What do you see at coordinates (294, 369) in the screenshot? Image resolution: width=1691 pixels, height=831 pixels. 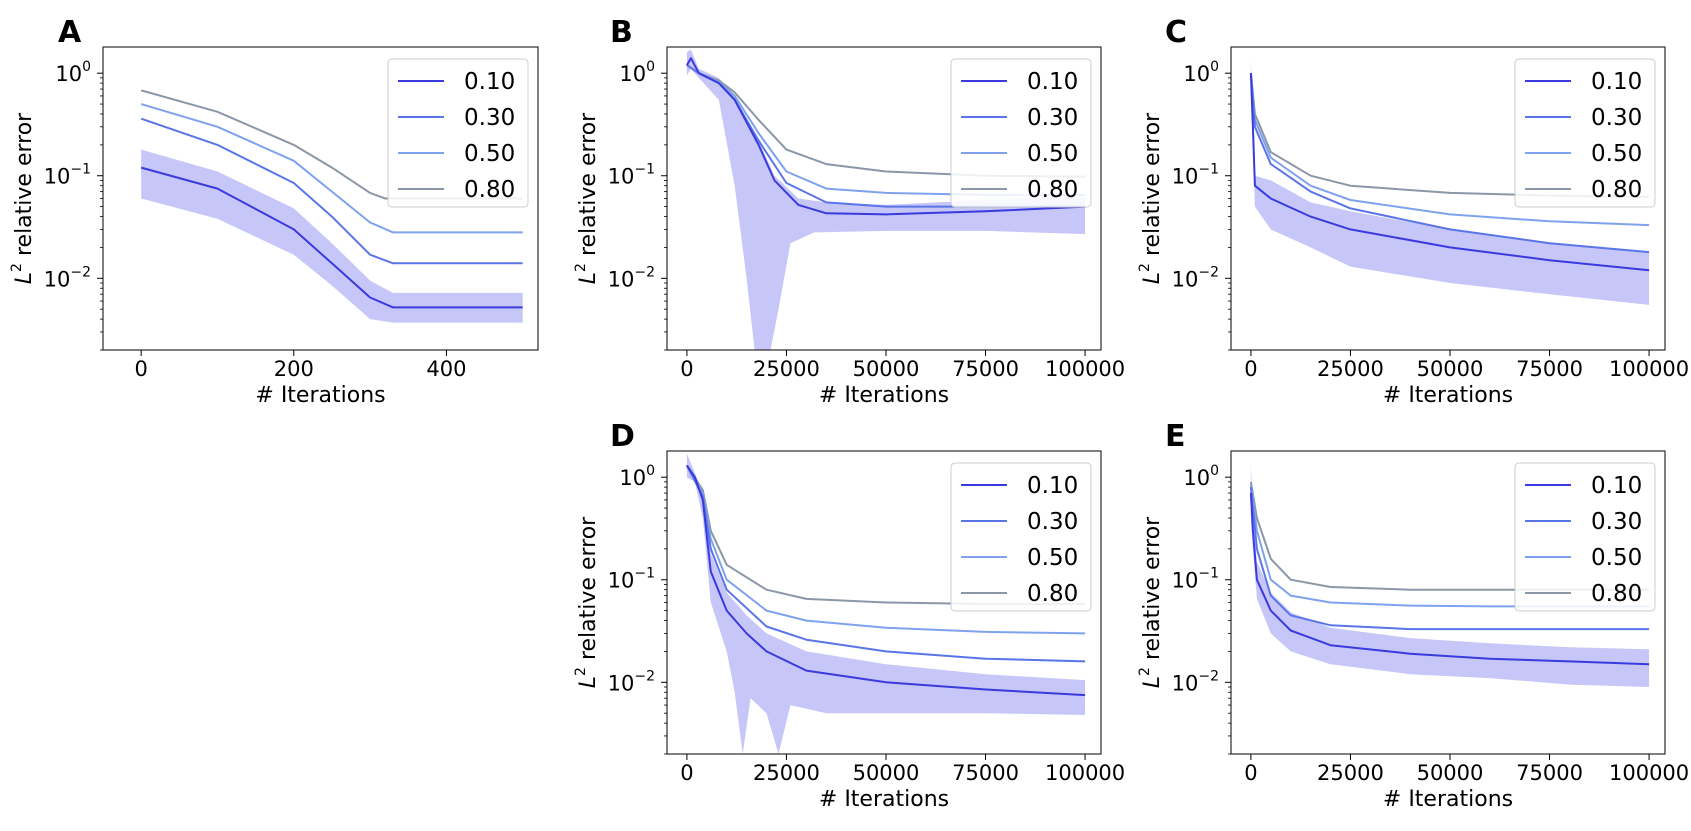 I see `x-tick-label: 200` at bounding box center [294, 369].